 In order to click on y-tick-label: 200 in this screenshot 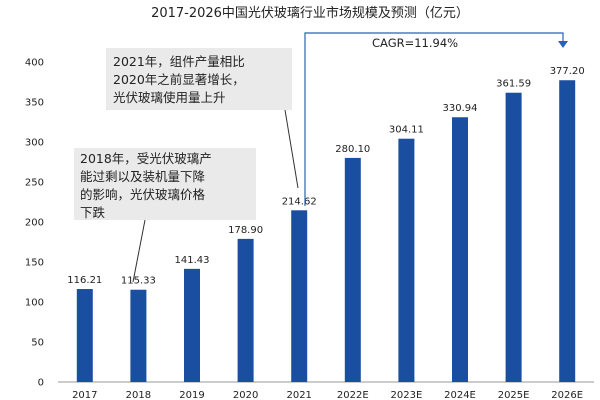, I will do `click(34, 223)`.